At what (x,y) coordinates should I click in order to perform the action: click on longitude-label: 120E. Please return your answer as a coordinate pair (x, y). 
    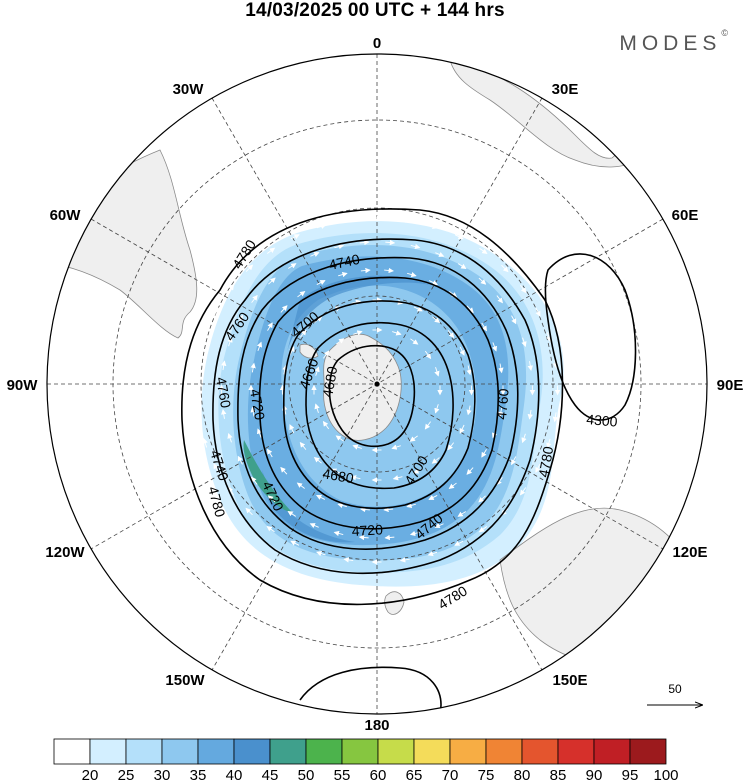
    Looking at the image, I should click on (689, 552).